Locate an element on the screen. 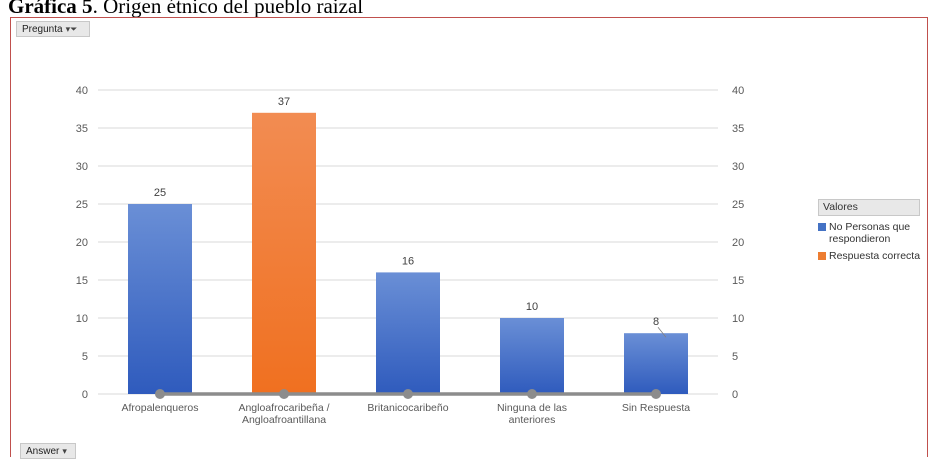  y-tick-label-left: 5 is located at coordinates (85, 357).